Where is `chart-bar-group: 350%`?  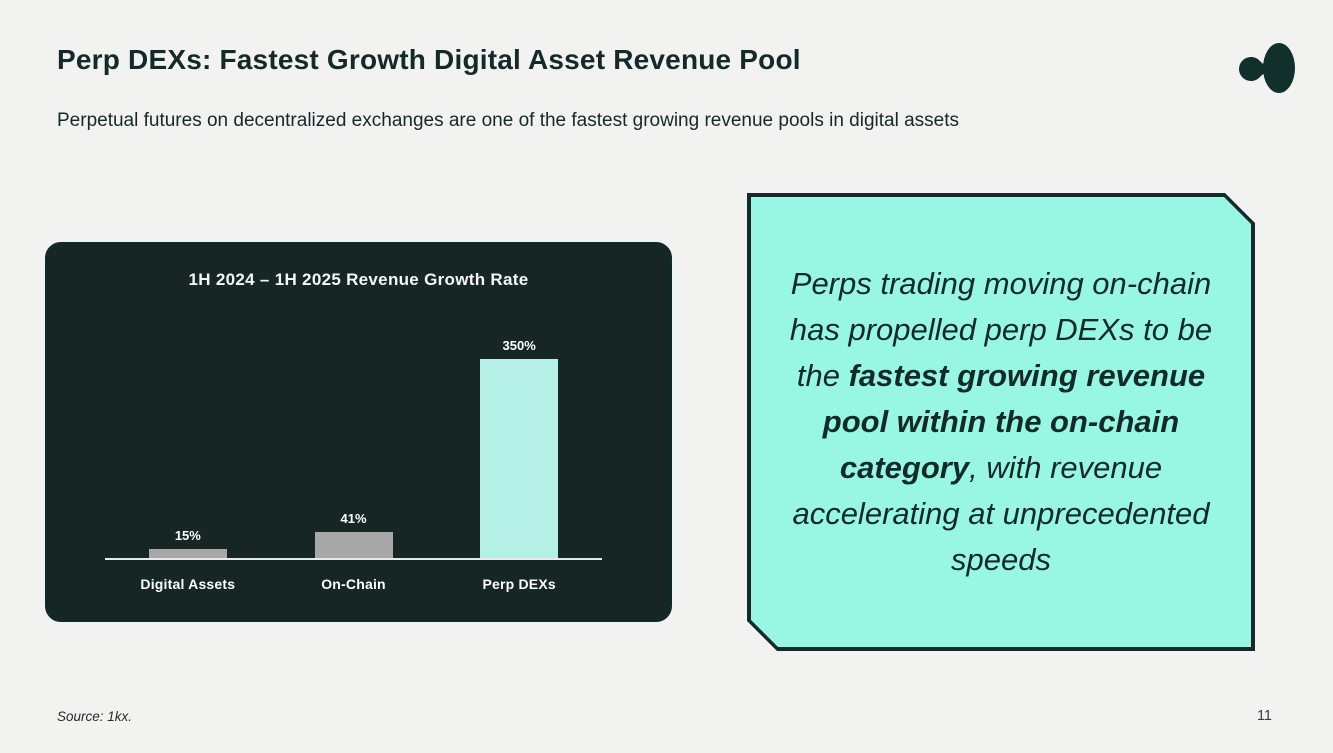 chart-bar-group: 350% is located at coordinates (519, 448).